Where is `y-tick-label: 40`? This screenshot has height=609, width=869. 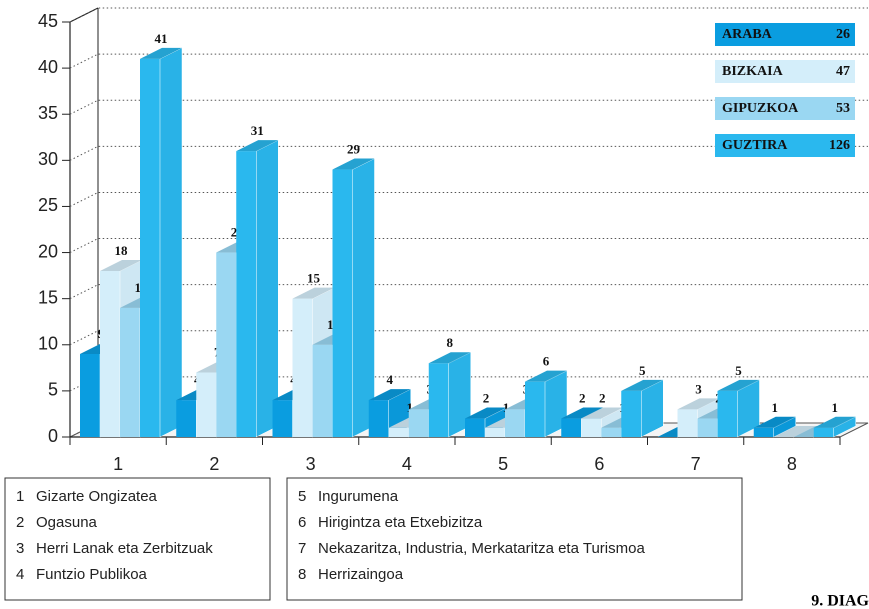
y-tick-label: 40 is located at coordinates (48, 67).